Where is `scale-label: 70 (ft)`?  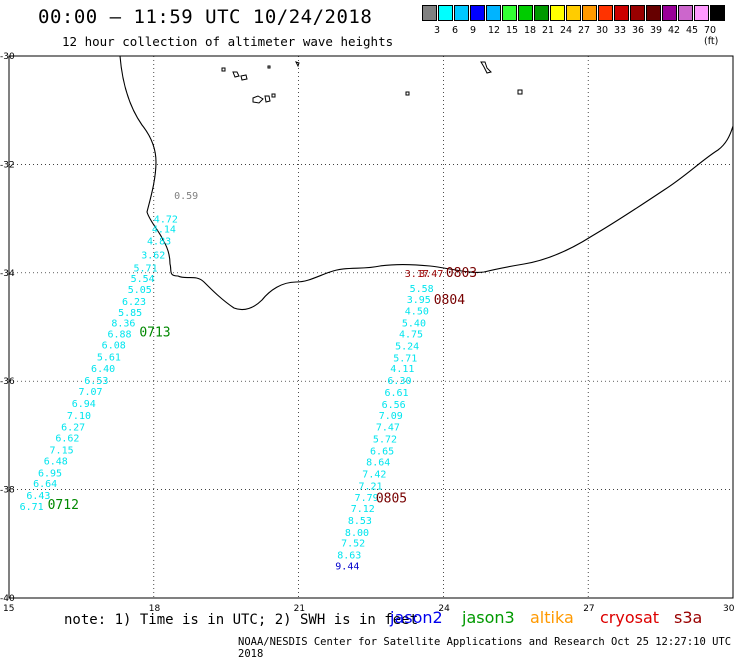
scale-label: 70 (ft) is located at coordinates (711, 36).